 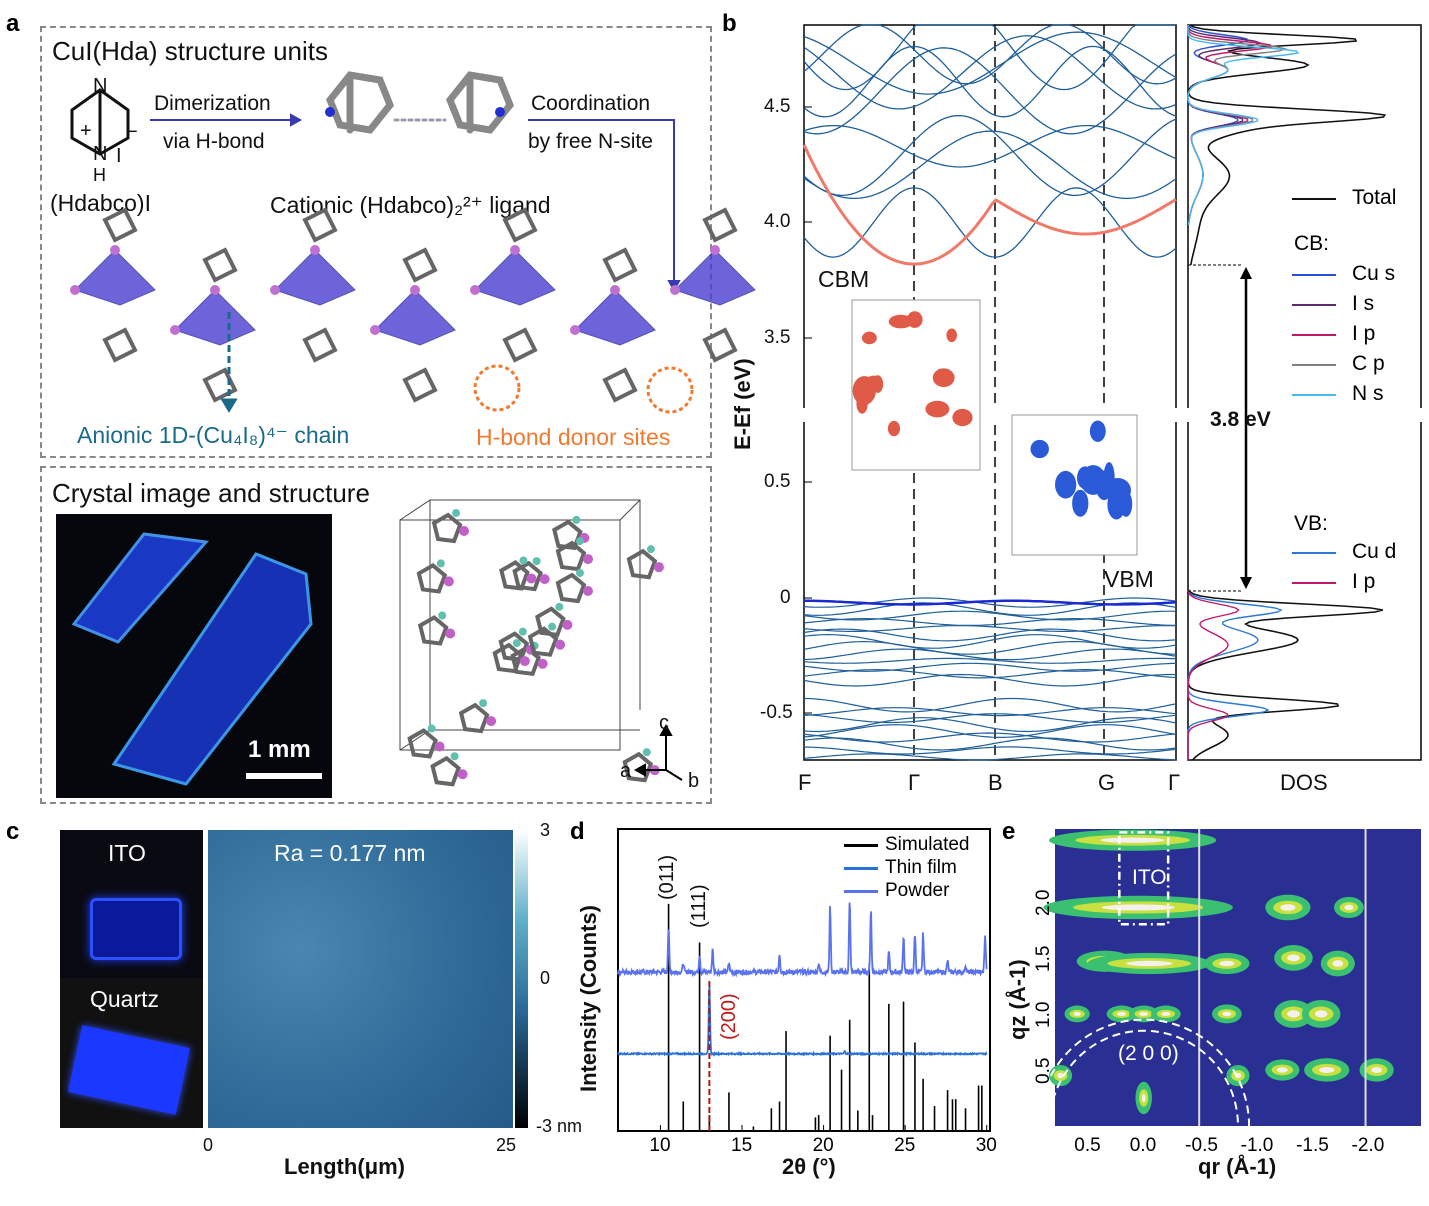 I want to click on plane-200-annotation: (2 0 0), so click(x=1148, y=1053).